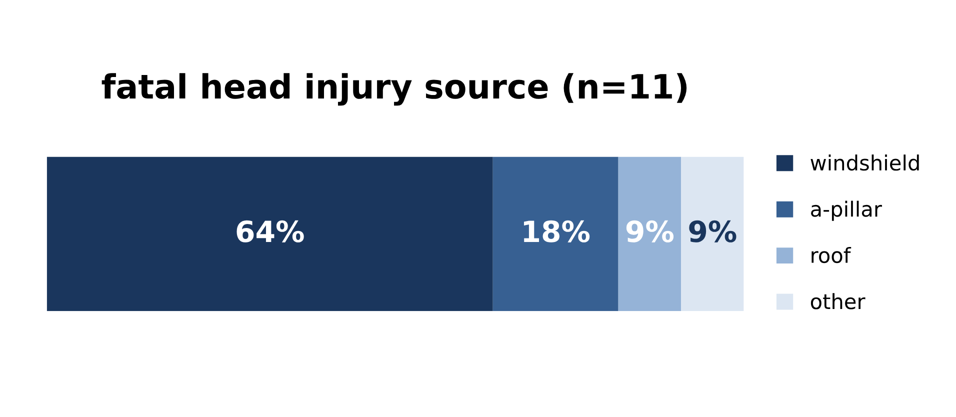 This screenshot has width=956, height=417. Describe the element at coordinates (394, 89) in the screenshot. I see `chart-title: fatal head injury source (n=11)` at that location.